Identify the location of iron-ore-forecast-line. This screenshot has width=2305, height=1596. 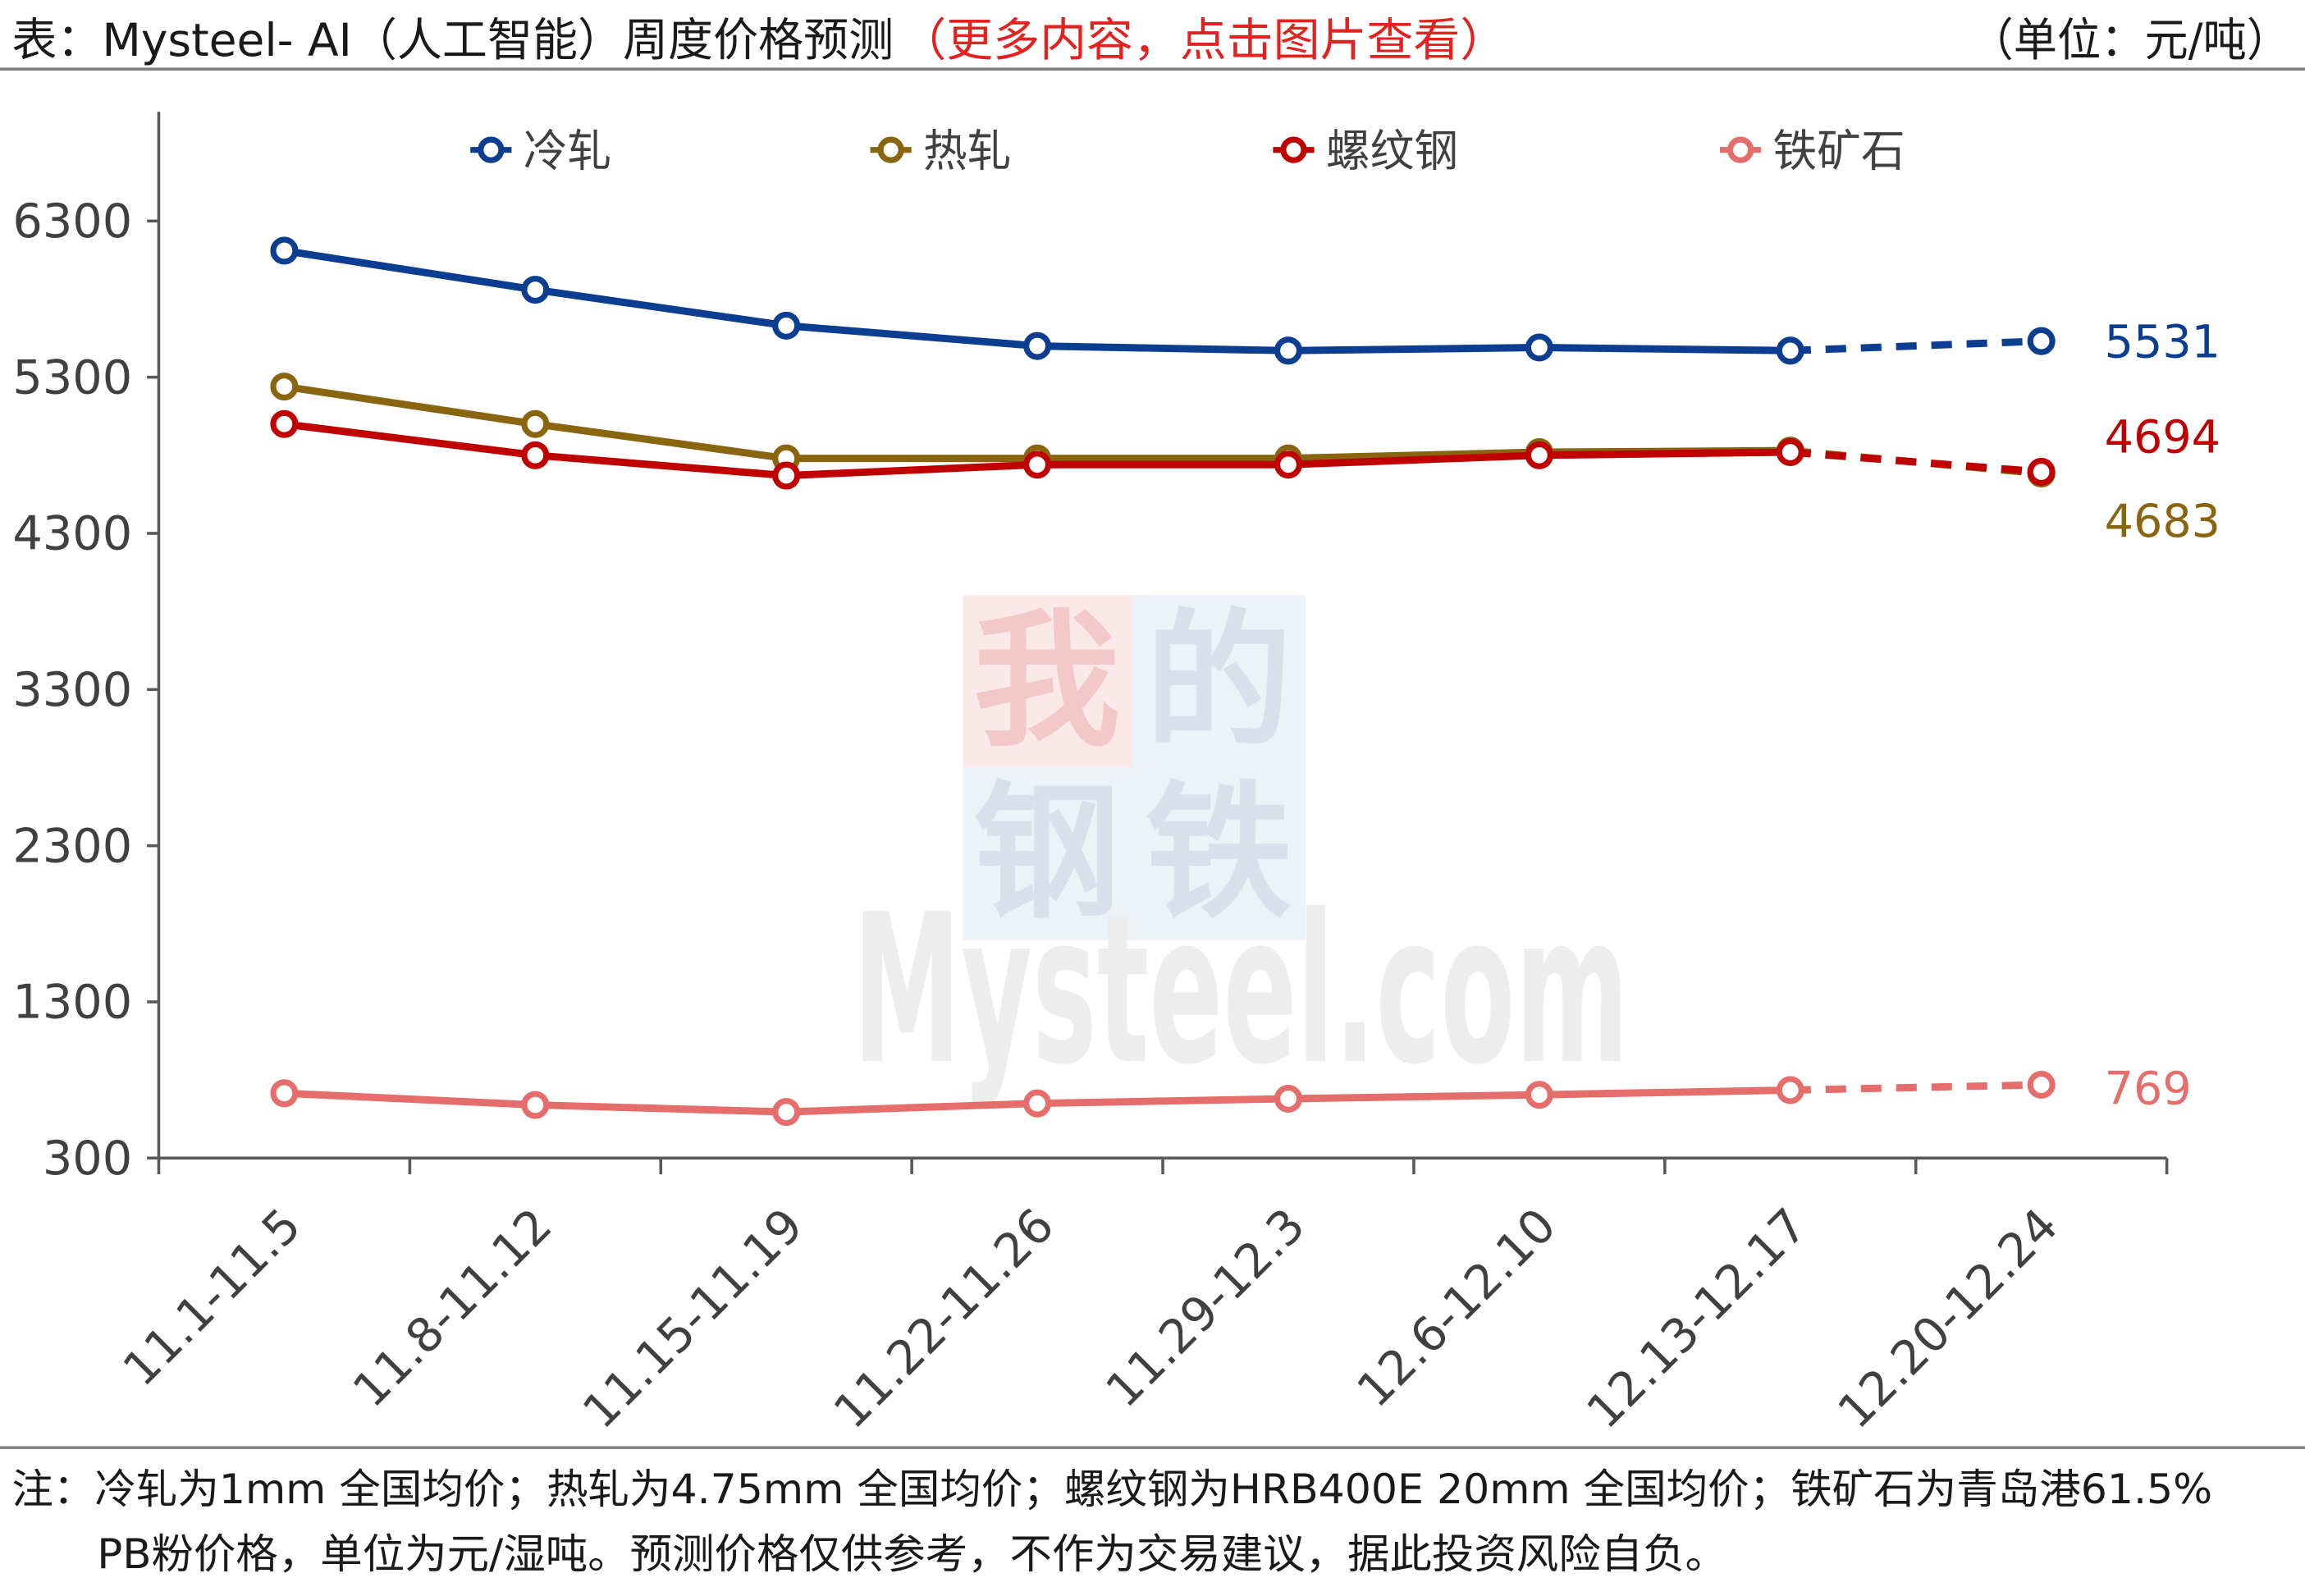
(1916, 1088).